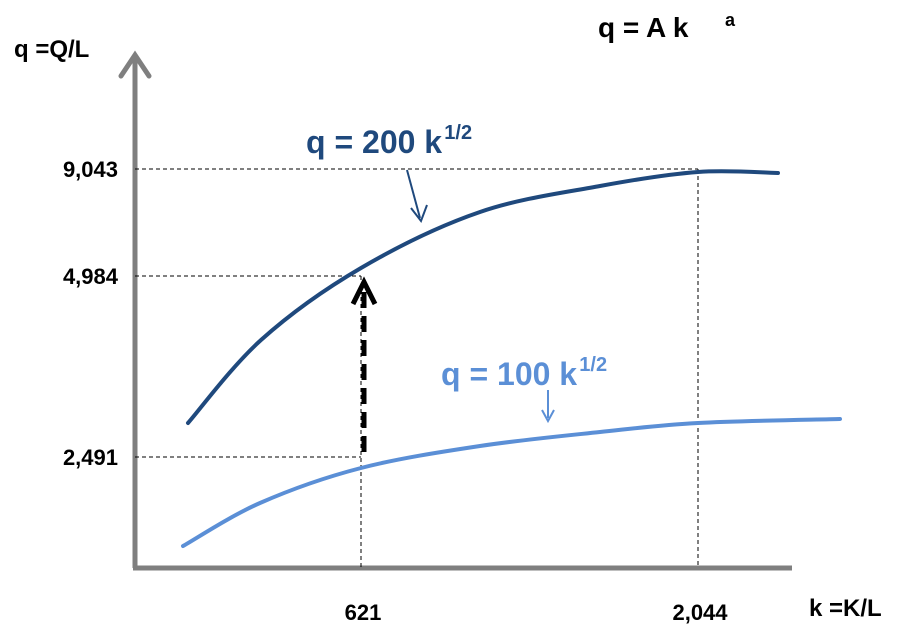 This screenshot has width=912, height=629. Describe the element at coordinates (374, 142) in the screenshot. I see `series-label-1: q = 200 k` at that location.